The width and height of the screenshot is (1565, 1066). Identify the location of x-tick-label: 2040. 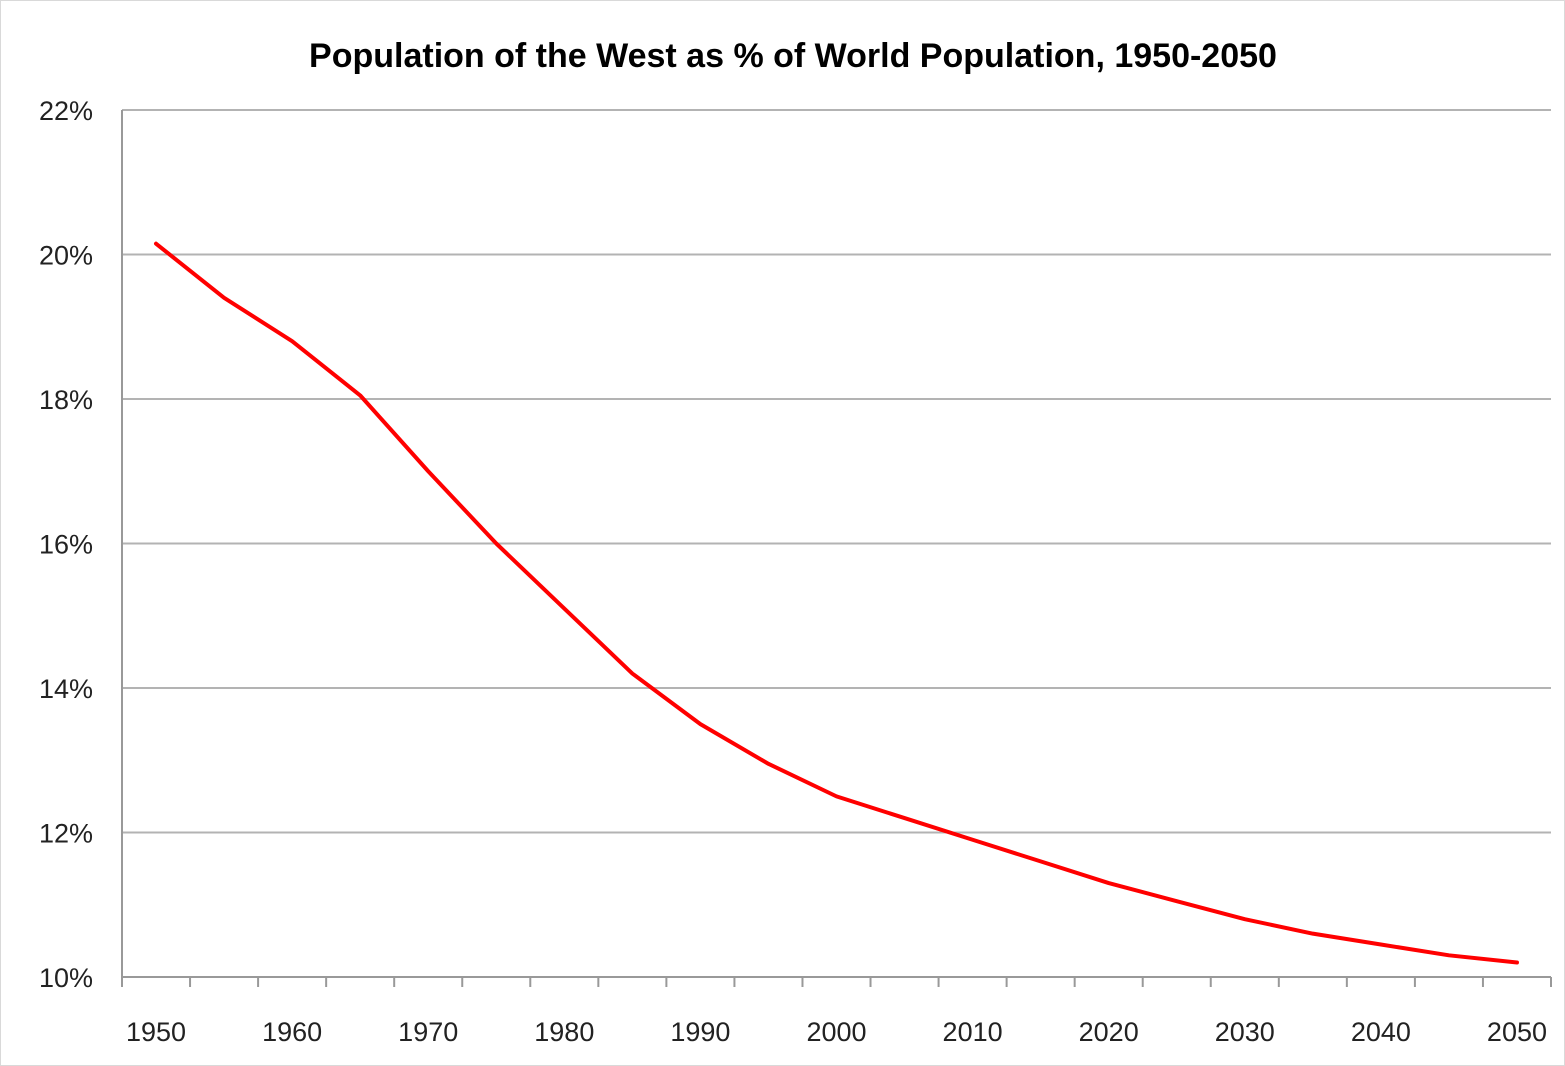
(1381, 1032).